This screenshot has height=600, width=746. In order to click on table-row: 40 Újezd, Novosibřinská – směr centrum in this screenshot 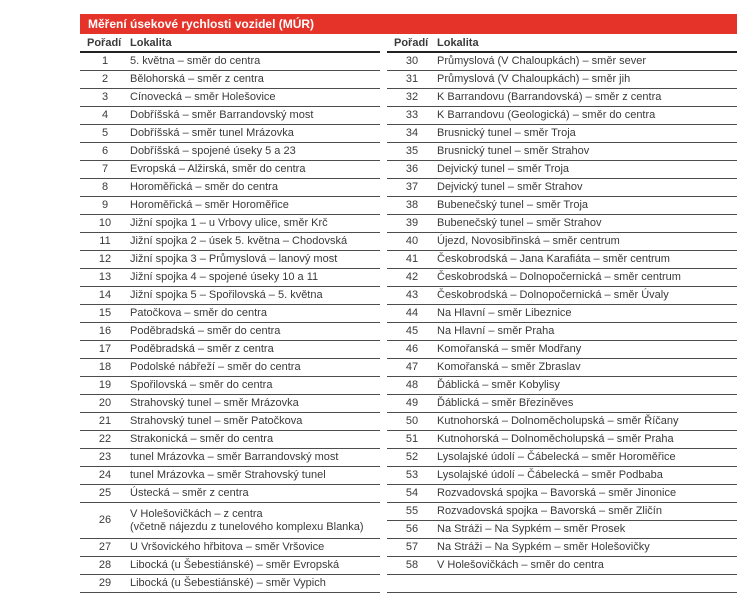, I will do `click(562, 241)`.